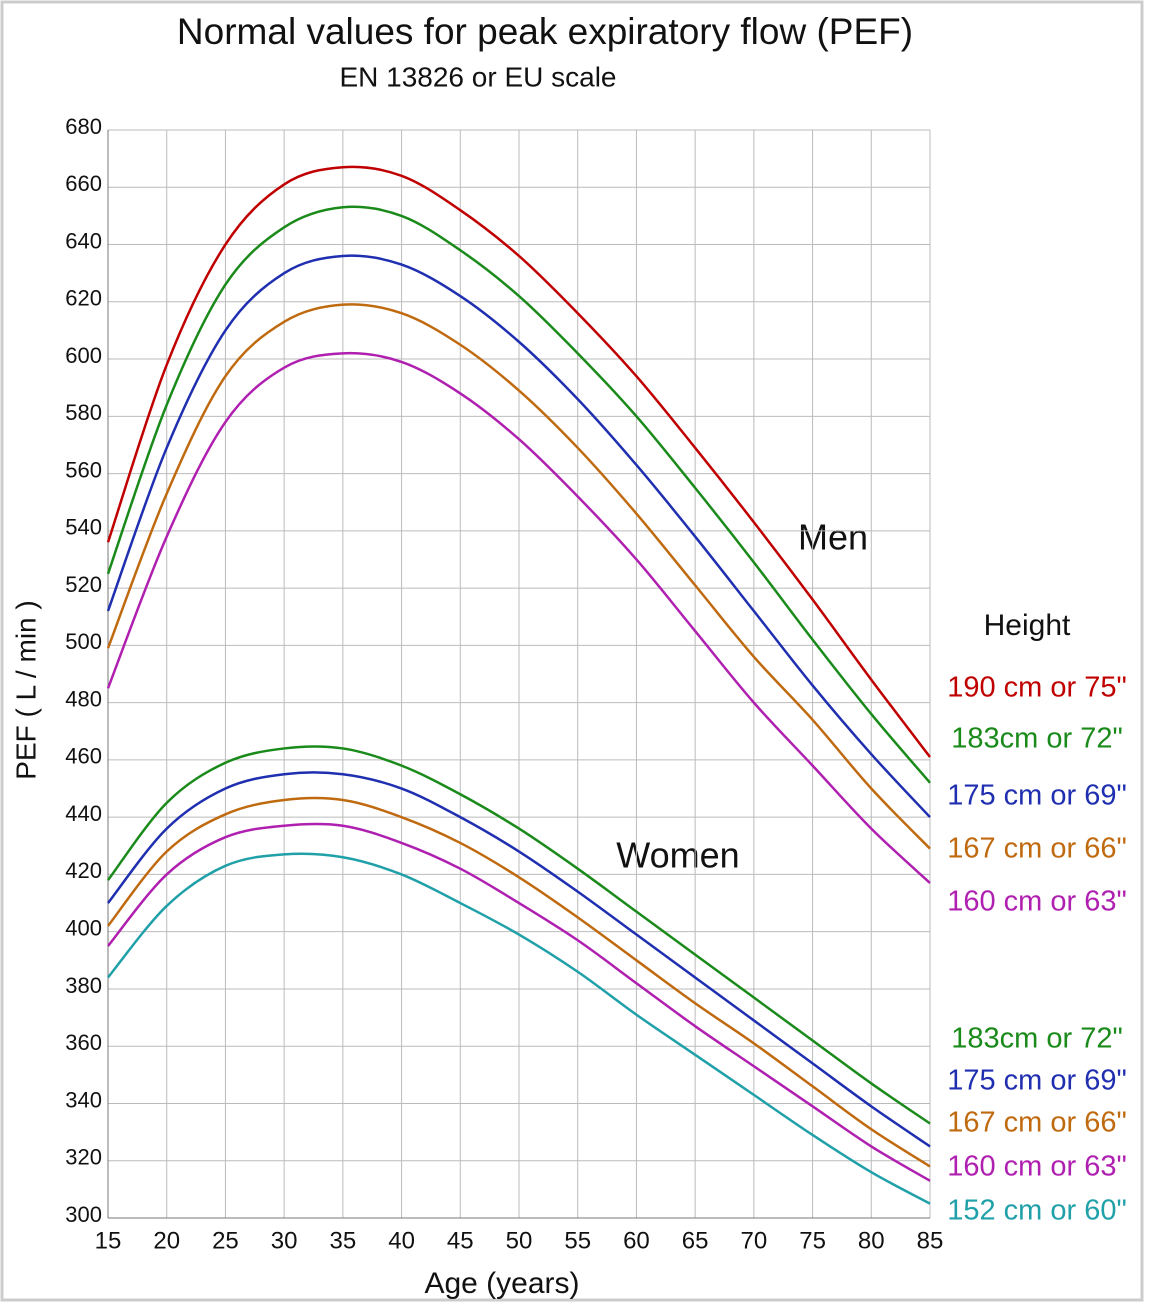  What do you see at coordinates (284, 1240) in the screenshot?
I see `x-tick-label: 30` at bounding box center [284, 1240].